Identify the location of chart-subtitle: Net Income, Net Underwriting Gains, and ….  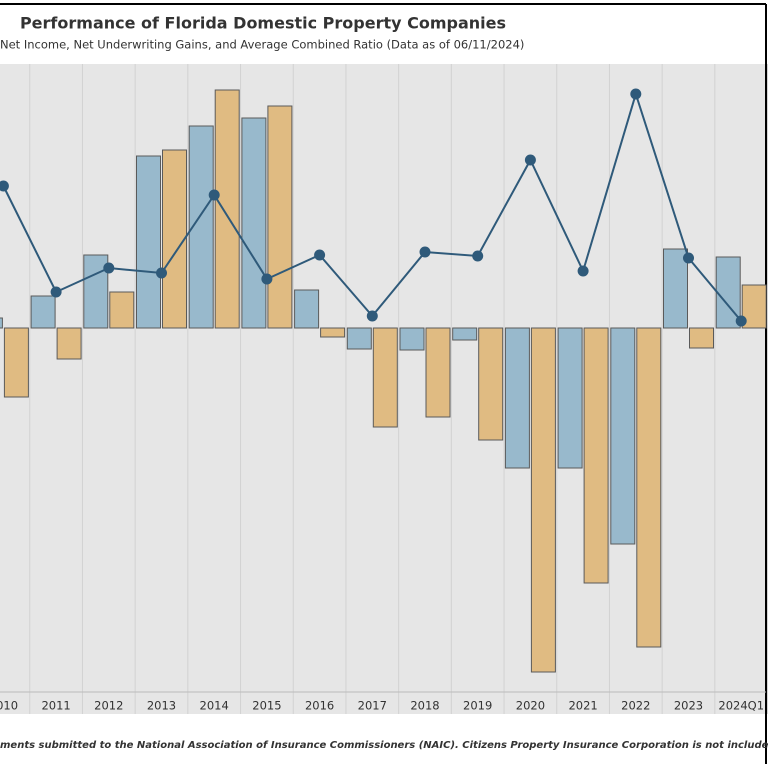
(262, 45).